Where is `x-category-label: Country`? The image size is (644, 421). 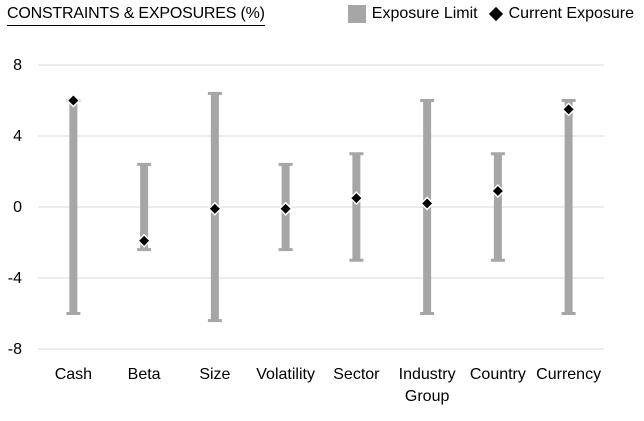 x-category-label: Country is located at coordinates (498, 374).